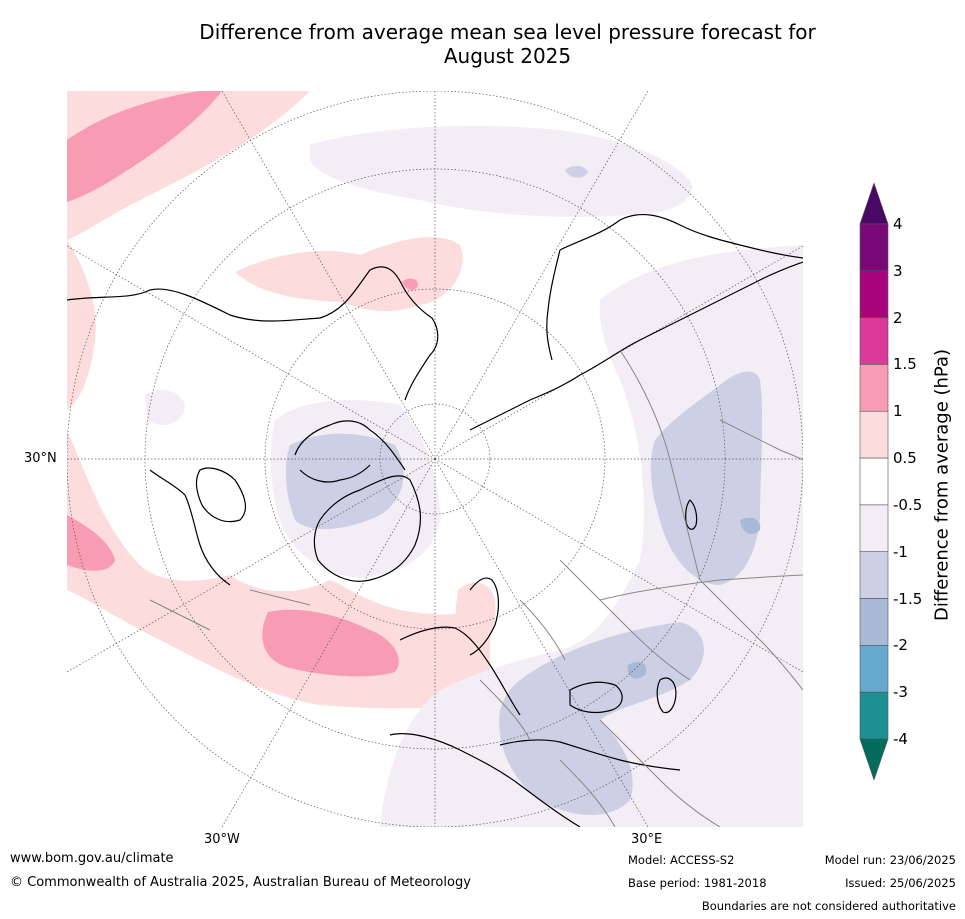  I want to click on arctic-low-spot, so click(576, 172).